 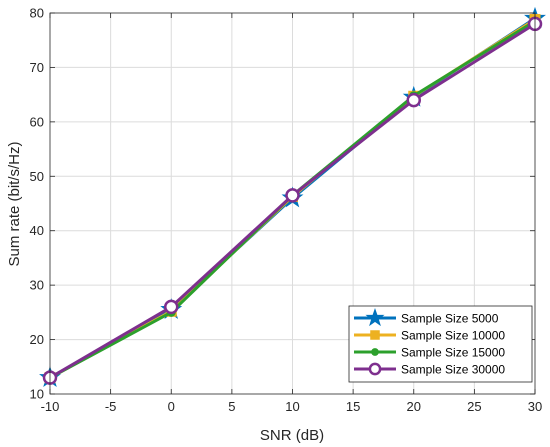 What do you see at coordinates (292, 406) in the screenshot?
I see `x-tick-label: 10` at bounding box center [292, 406].